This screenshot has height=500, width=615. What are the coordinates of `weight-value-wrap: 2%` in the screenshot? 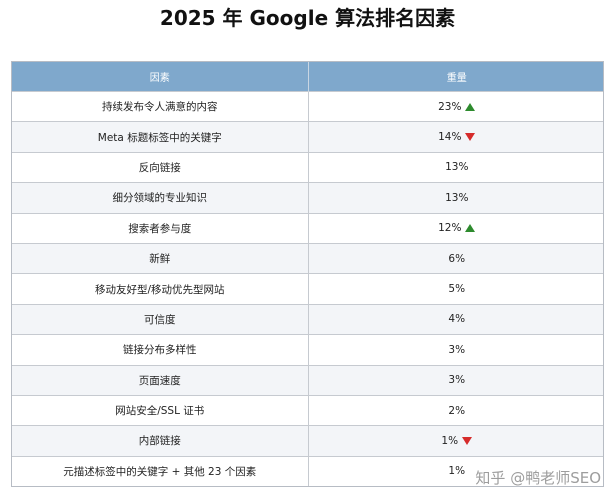 It's located at (456, 411).